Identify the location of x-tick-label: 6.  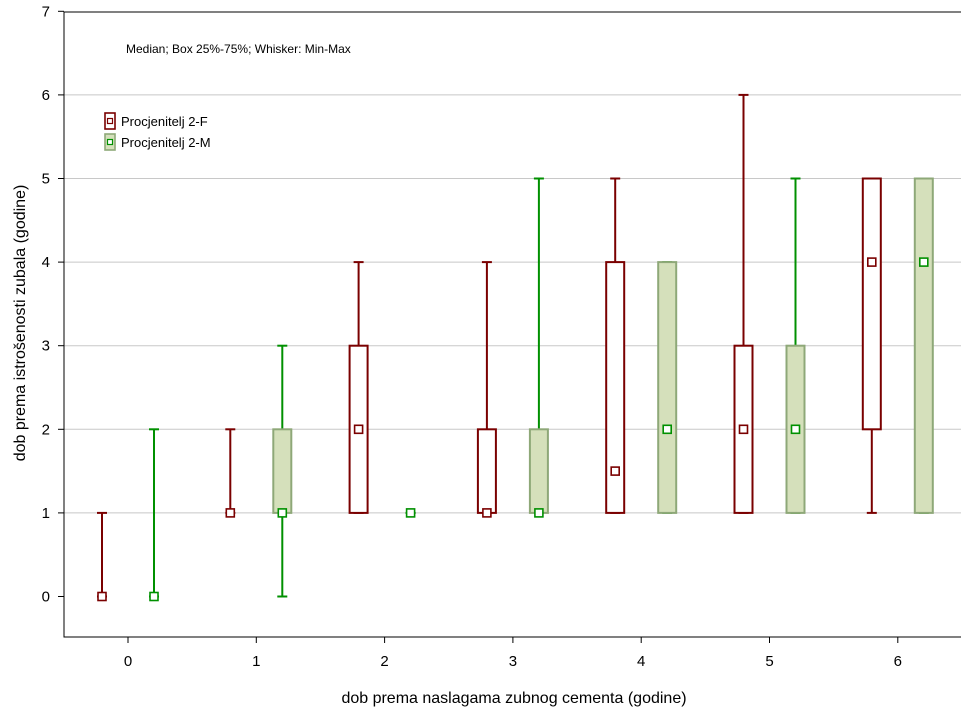
(898, 661).